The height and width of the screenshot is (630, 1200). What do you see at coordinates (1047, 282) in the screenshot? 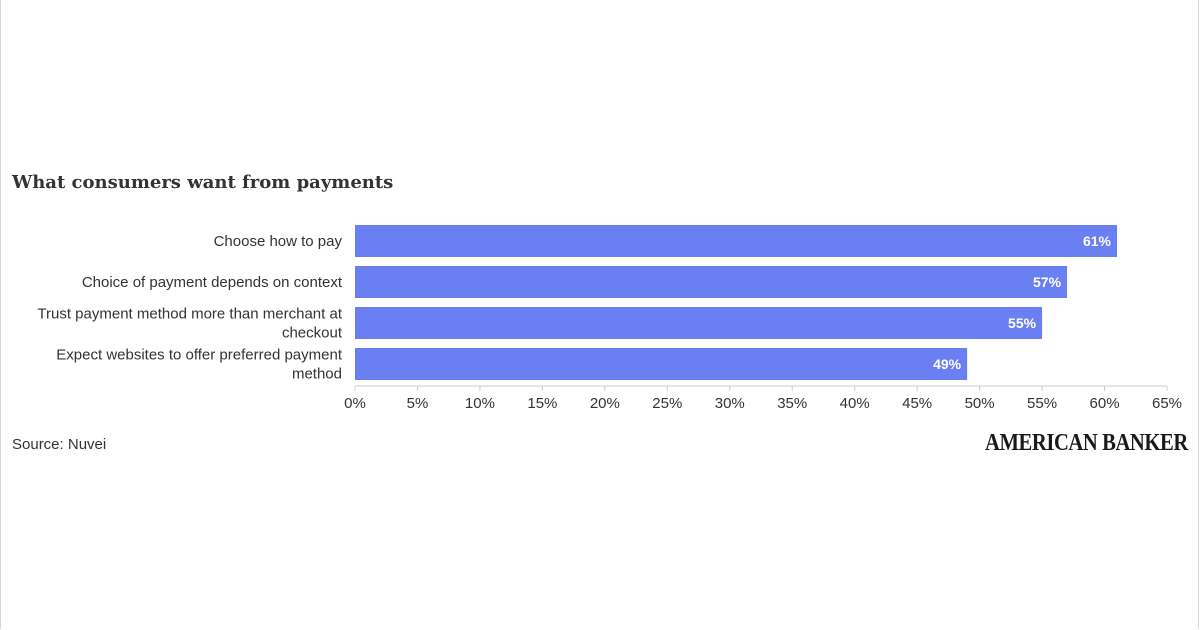
I see `data-label: 57%` at bounding box center [1047, 282].